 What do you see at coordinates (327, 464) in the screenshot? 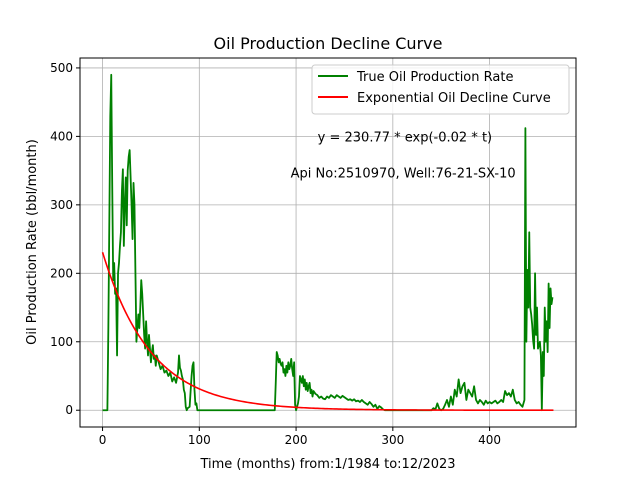
I see `x-axis-label: Time (months) from:1/1984 to:12/2023` at bounding box center [327, 464].